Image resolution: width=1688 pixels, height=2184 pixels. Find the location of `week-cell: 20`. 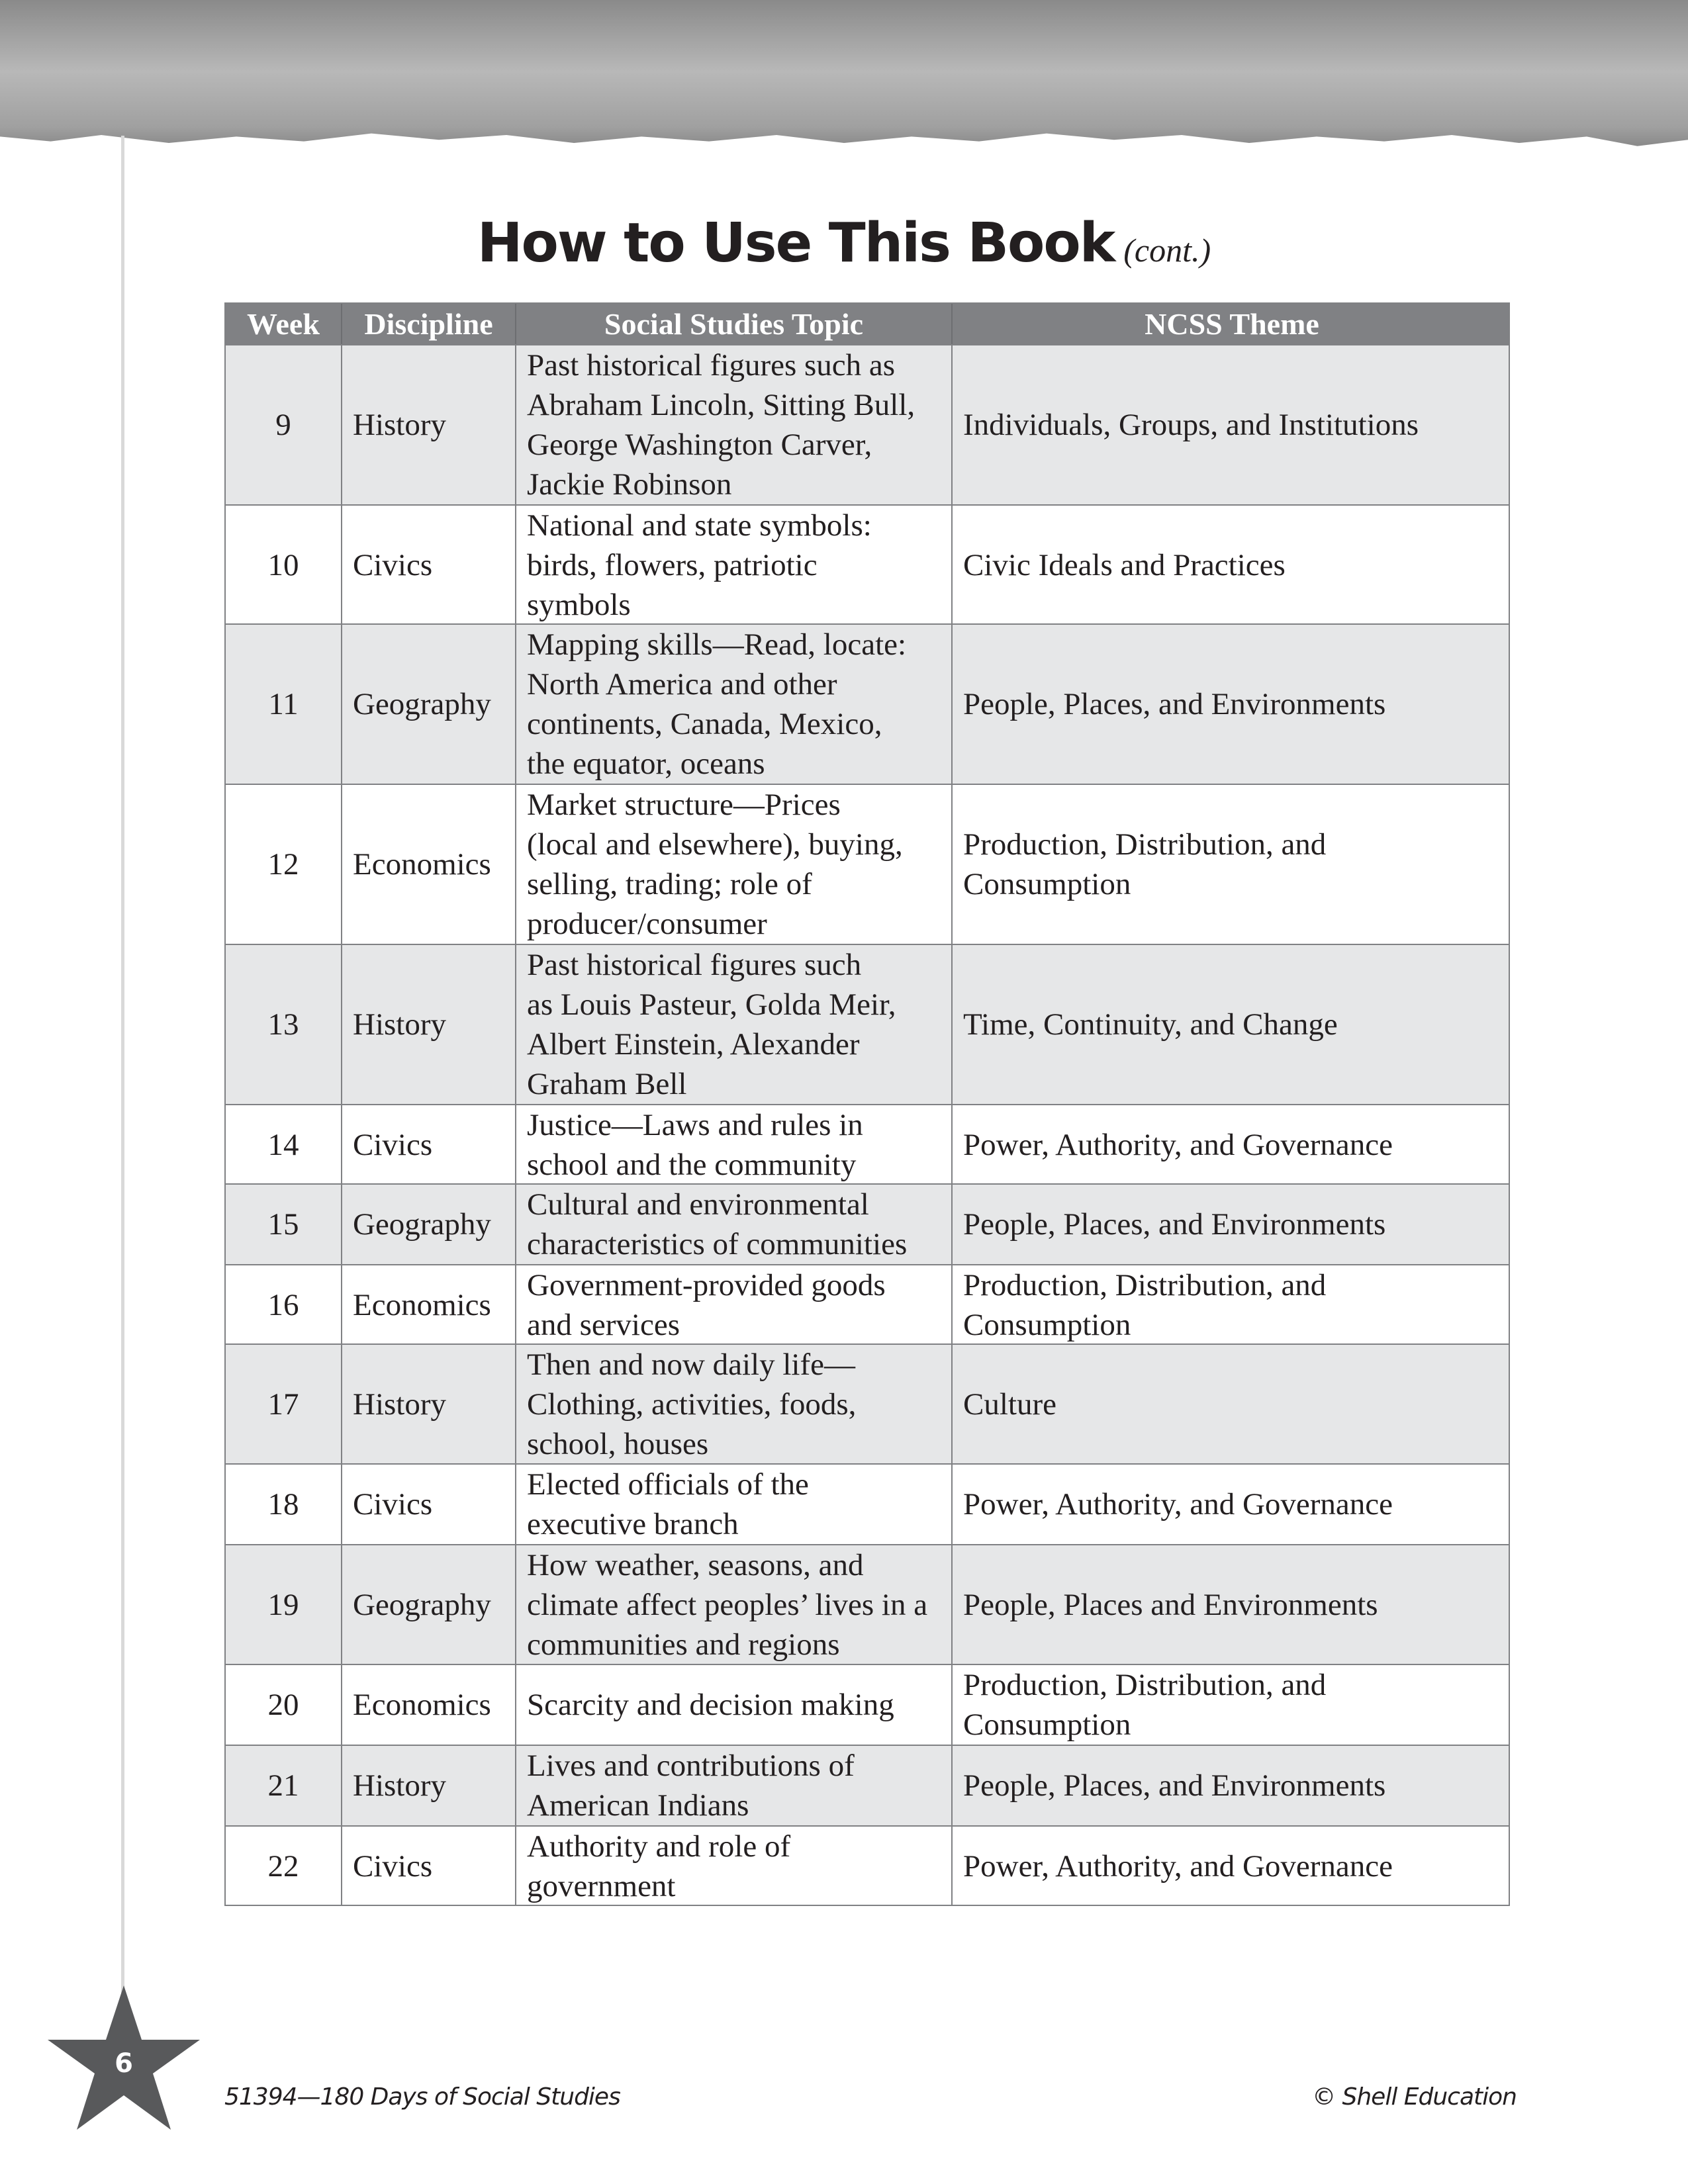

week-cell: 20 is located at coordinates (283, 1705).